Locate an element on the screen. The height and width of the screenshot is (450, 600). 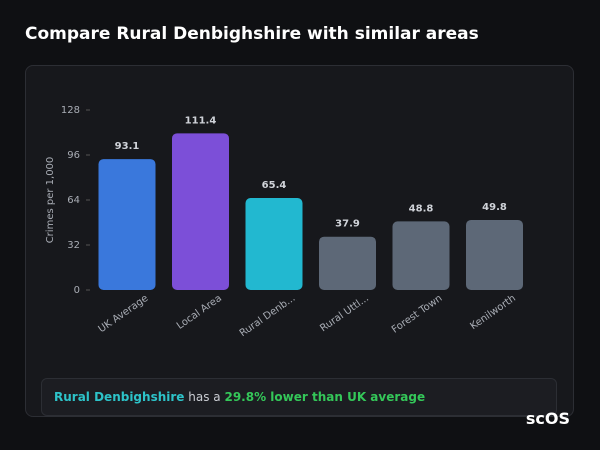
value-label: 65.4 is located at coordinates (274, 185).